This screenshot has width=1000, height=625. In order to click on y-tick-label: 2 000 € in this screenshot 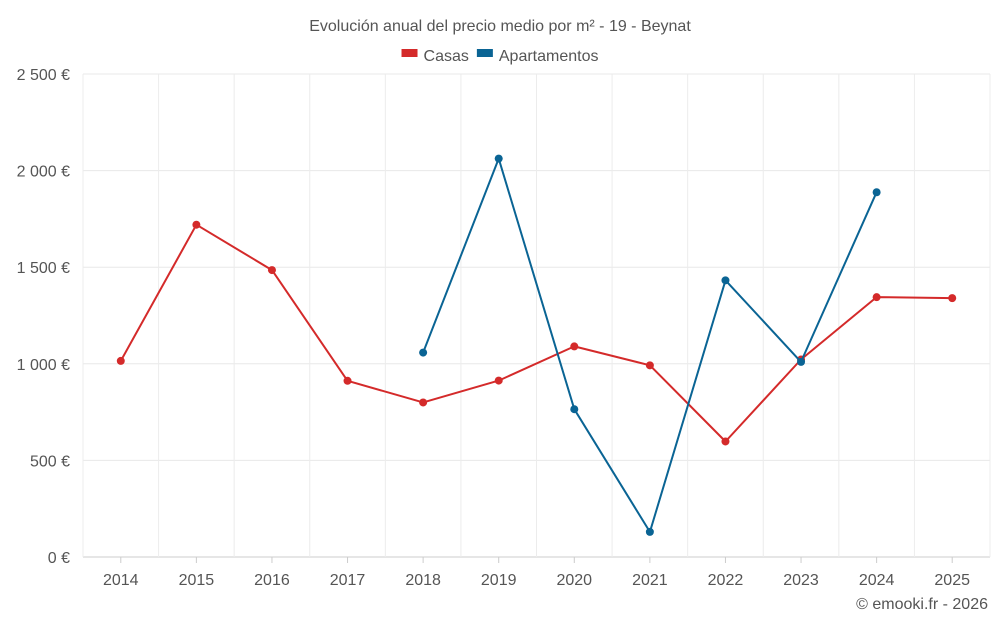, I will do `click(43, 172)`.